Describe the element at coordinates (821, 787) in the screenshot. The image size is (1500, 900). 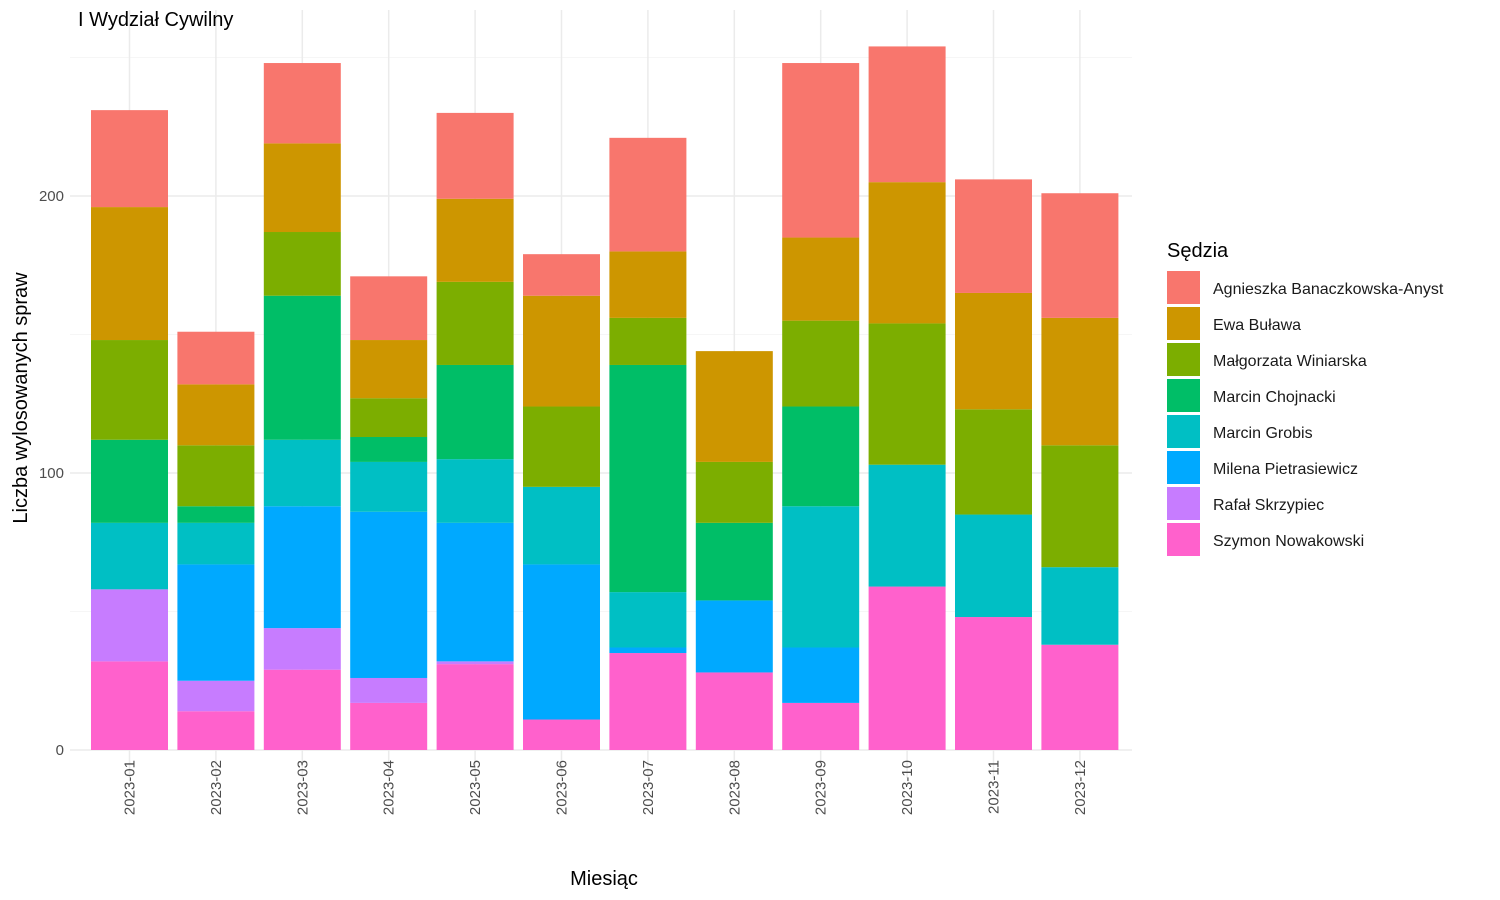
I see `x-tick-label: 2023-09` at that location.